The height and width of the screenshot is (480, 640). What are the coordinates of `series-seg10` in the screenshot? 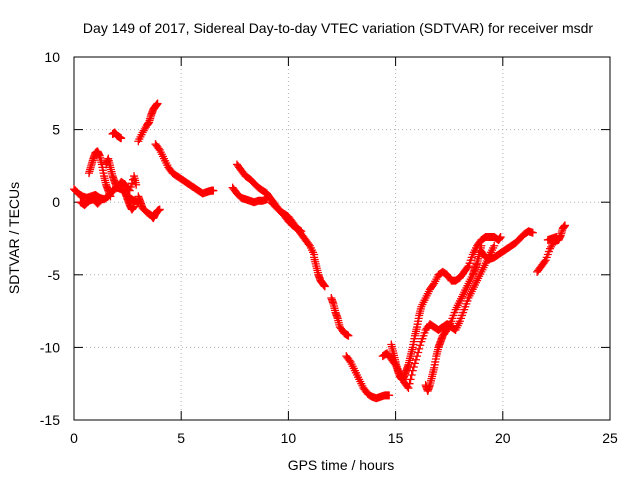 It's located at (249, 195).